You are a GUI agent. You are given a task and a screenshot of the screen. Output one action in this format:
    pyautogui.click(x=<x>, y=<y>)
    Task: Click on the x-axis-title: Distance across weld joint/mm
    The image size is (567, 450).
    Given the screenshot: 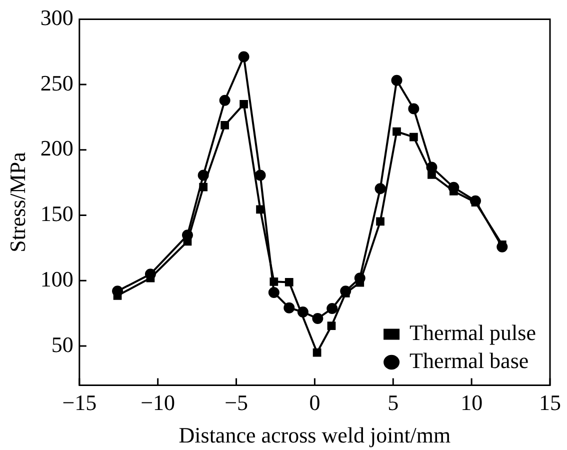 What is the action you would take?
    pyautogui.click(x=314, y=435)
    